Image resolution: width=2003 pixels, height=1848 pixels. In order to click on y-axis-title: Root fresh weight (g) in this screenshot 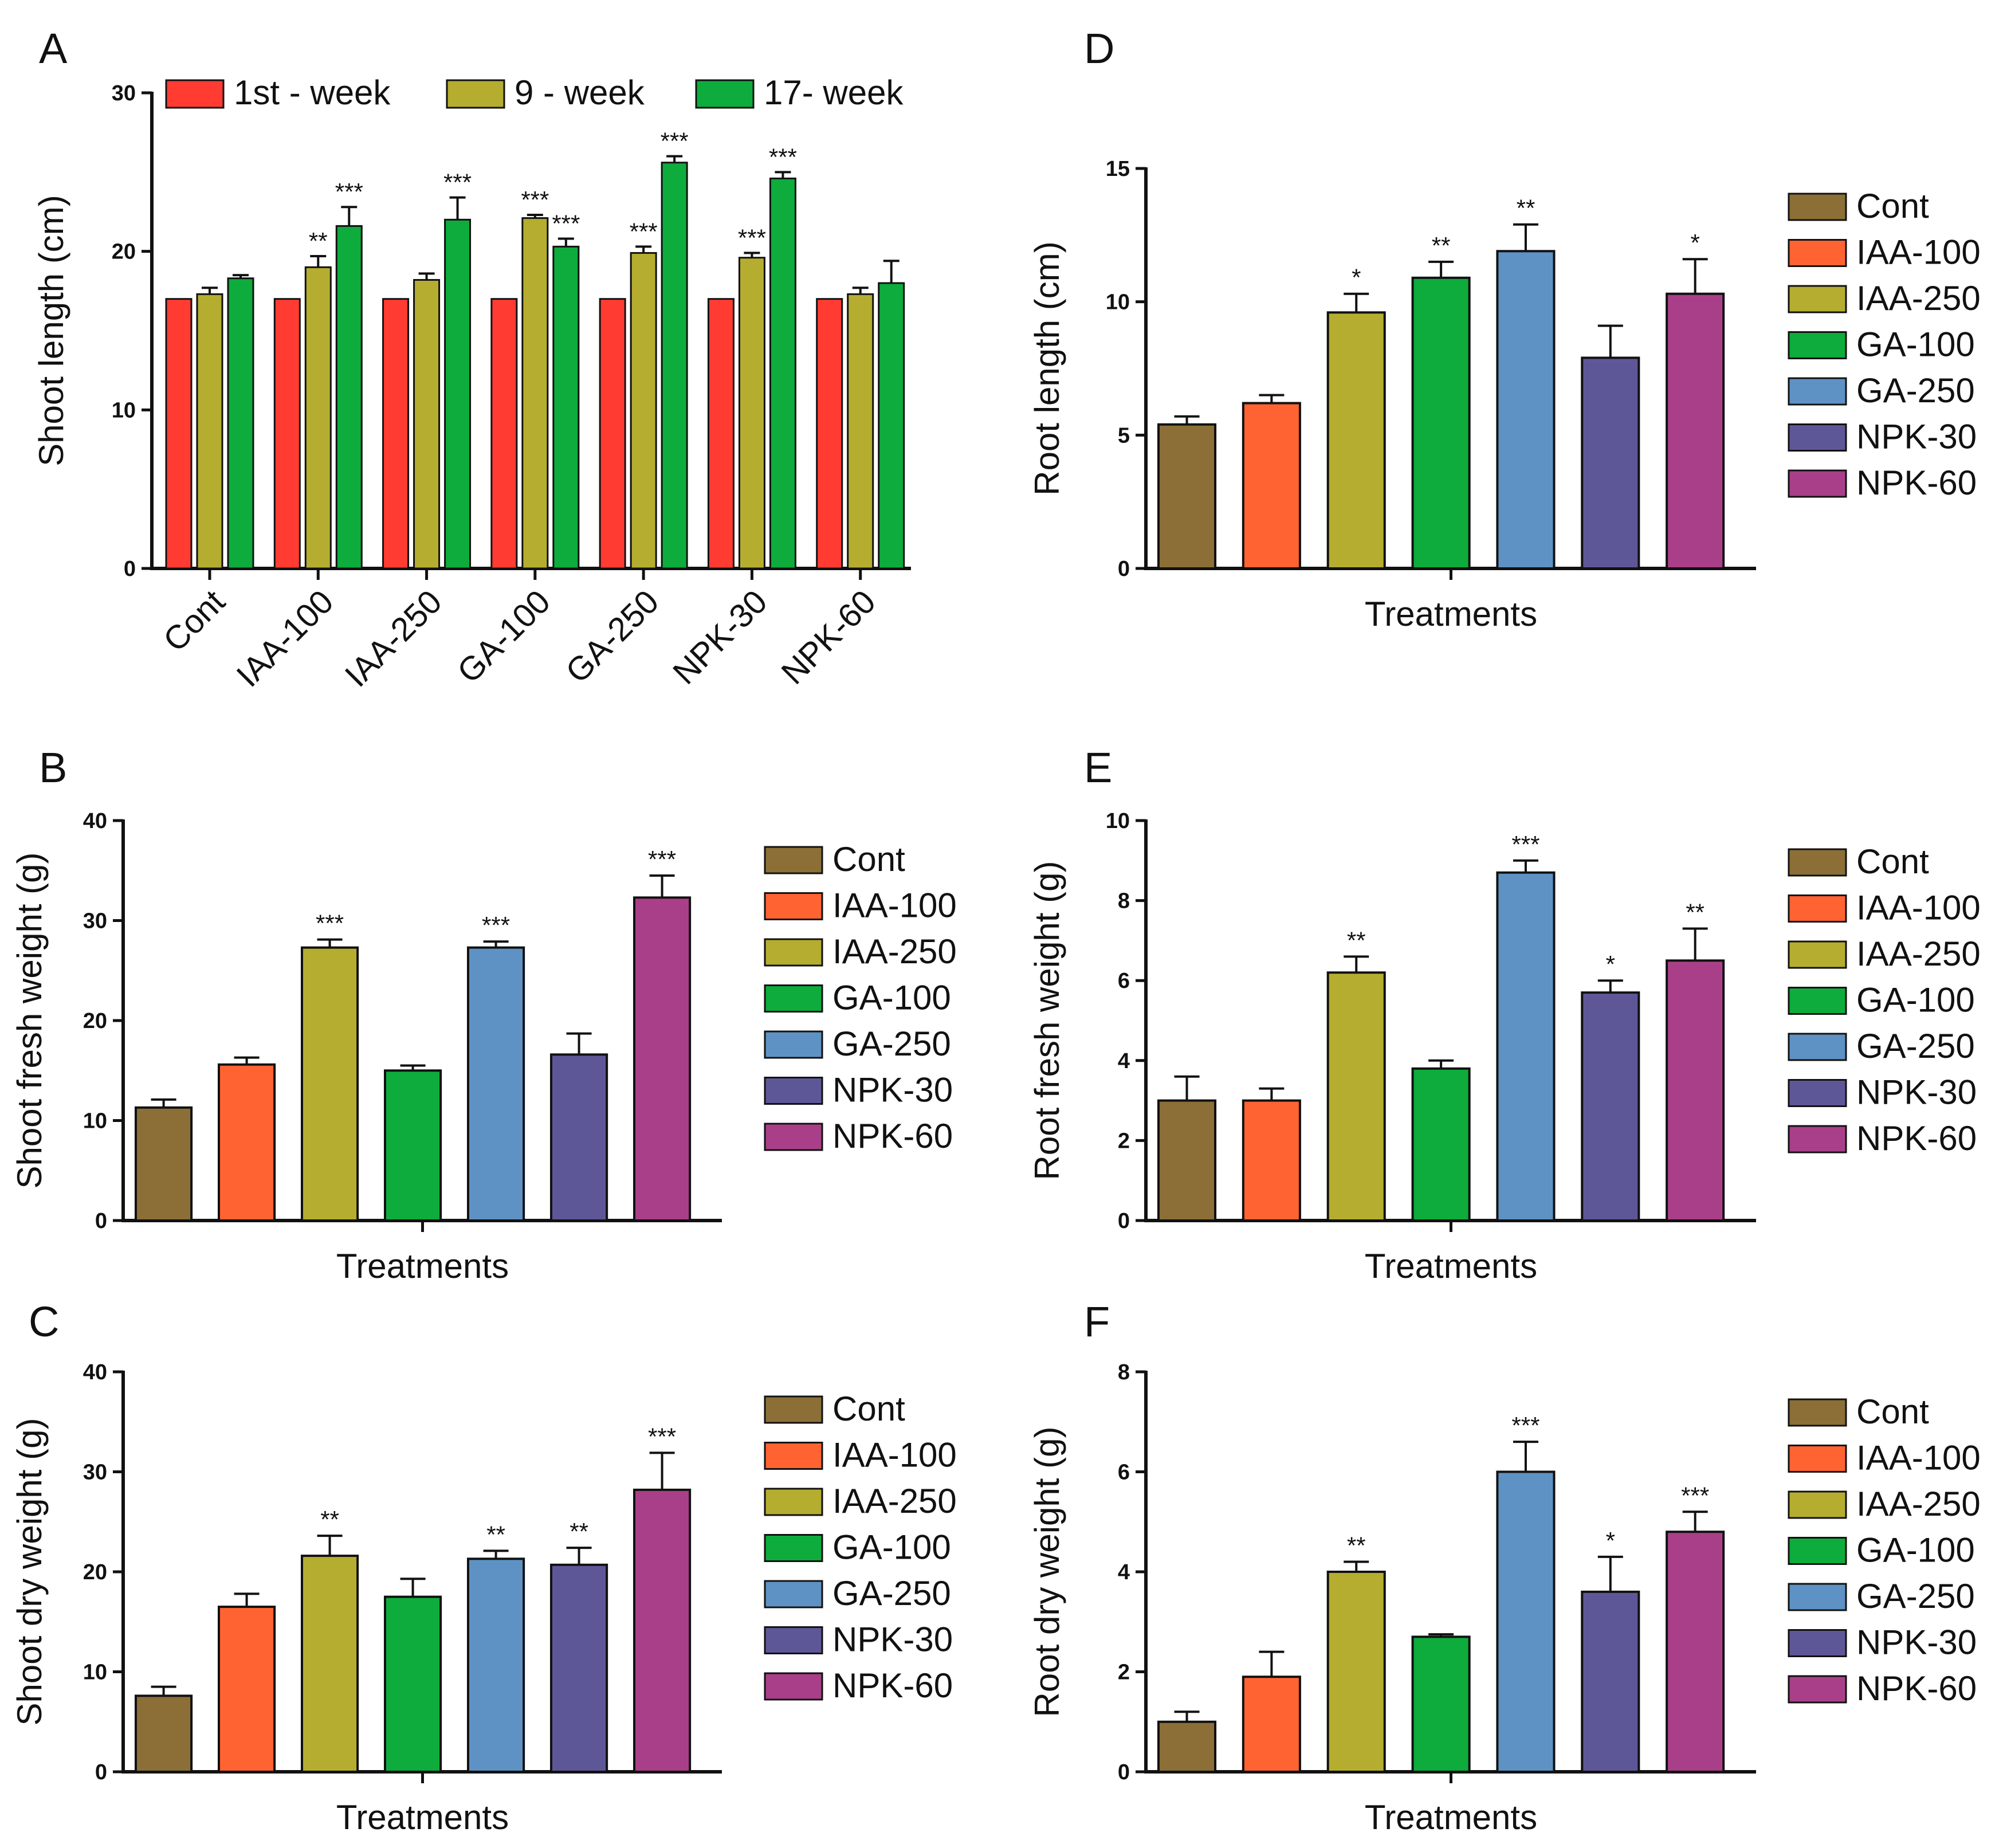, I will do `click(1047, 1021)`.